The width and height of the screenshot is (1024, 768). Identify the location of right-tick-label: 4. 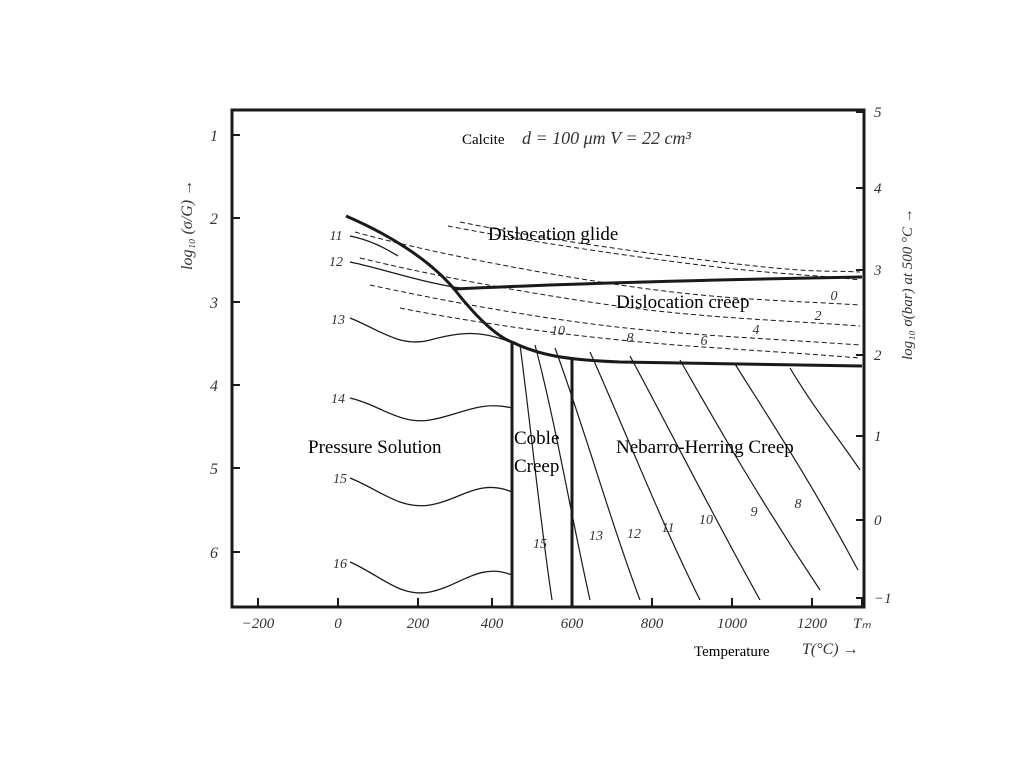
(878, 189).